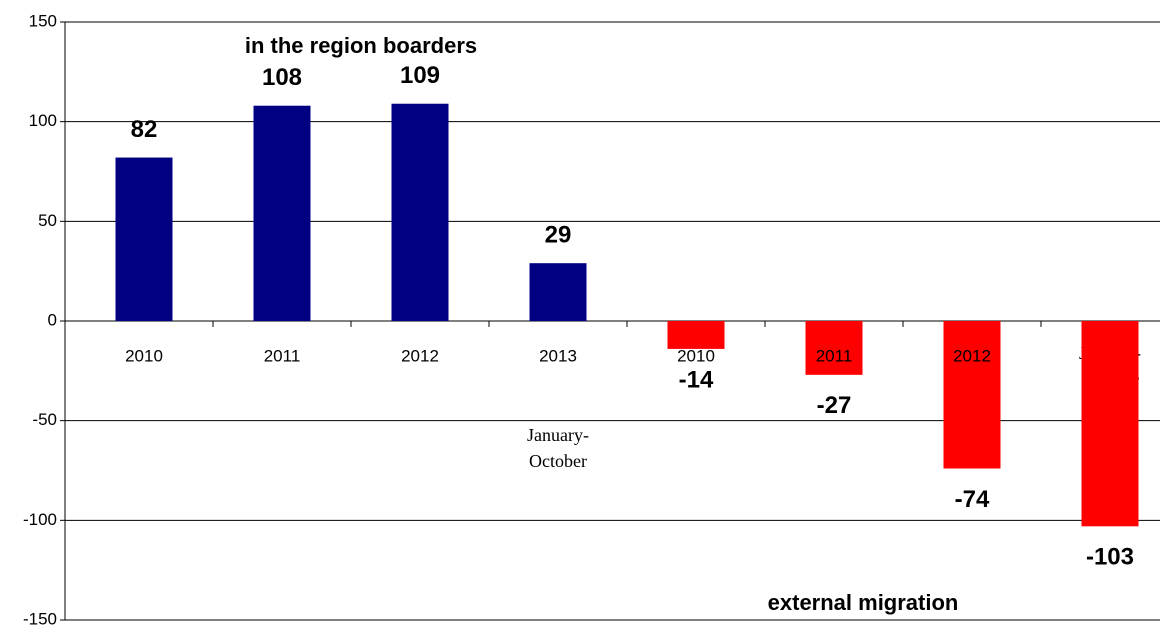 The image size is (1166, 630). Describe the element at coordinates (282, 77) in the screenshot. I see `value-label: 108` at that location.